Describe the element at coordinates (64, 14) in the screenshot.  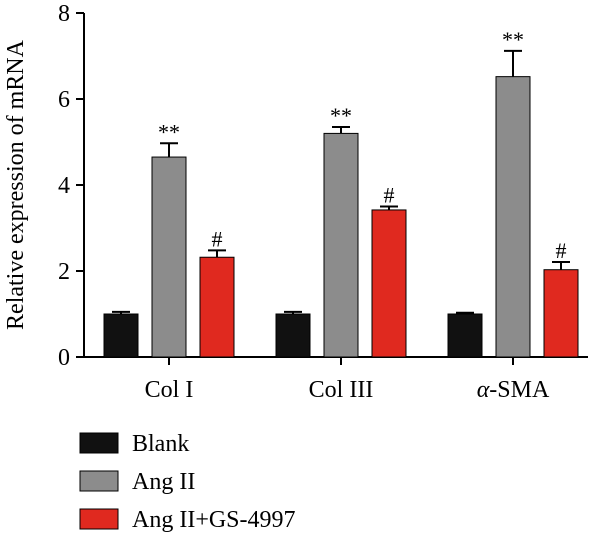
I see `y-tick-label: 8` at that location.